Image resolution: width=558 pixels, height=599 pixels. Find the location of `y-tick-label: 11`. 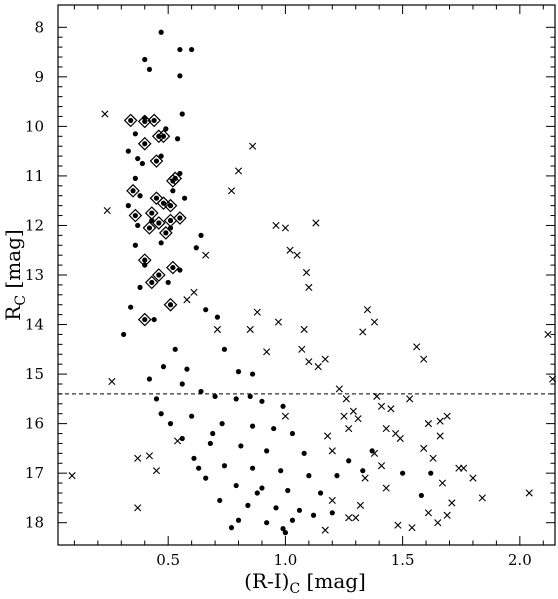

y-tick-label: 11 is located at coordinates (34, 176).